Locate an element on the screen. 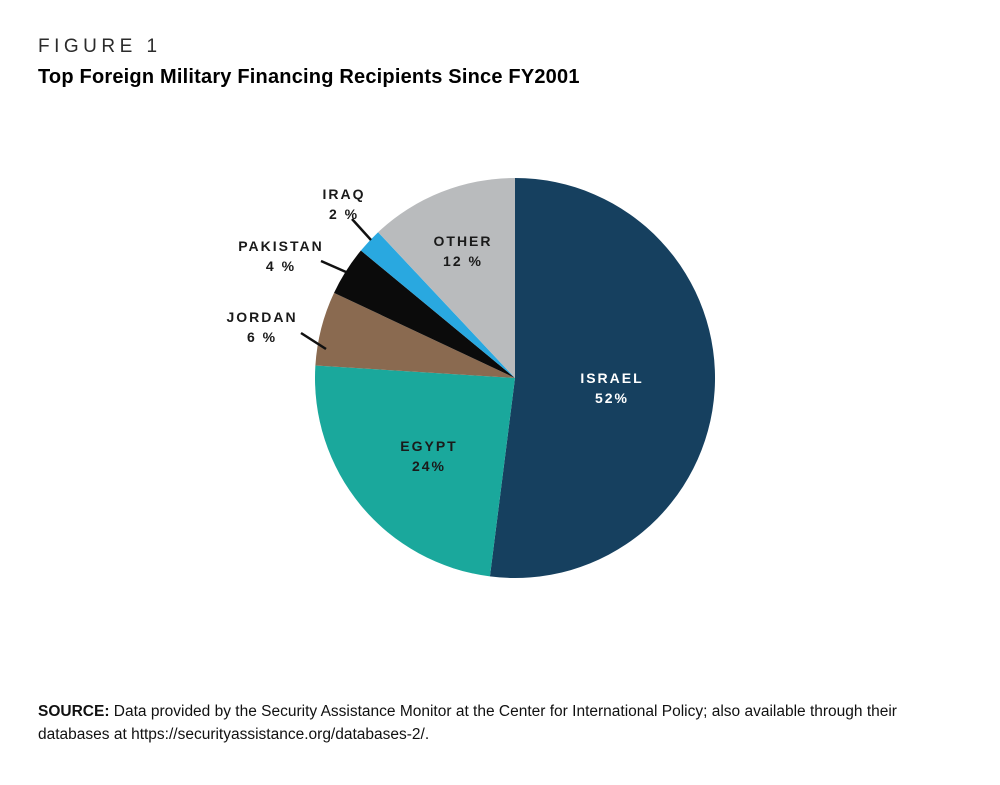 The width and height of the screenshot is (1000, 785). slice-value: 4 % is located at coordinates (281, 266).